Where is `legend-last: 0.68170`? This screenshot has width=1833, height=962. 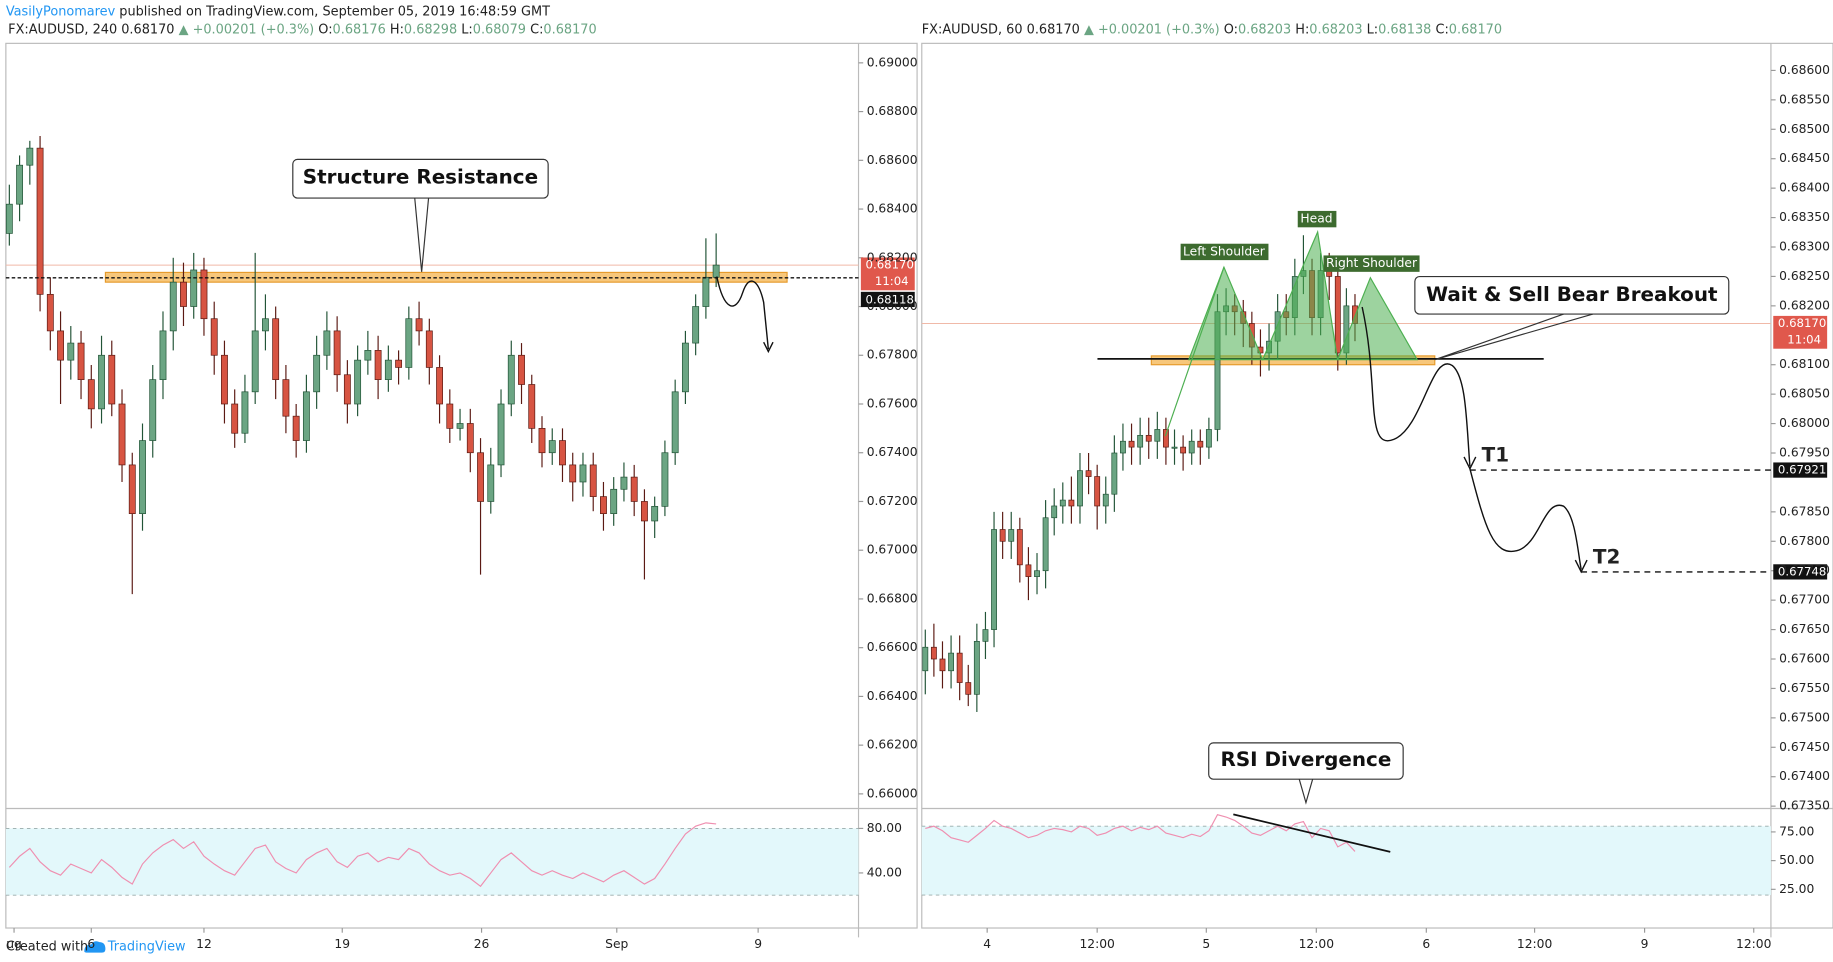
legend-last: 0.68170 is located at coordinates (1053, 29).